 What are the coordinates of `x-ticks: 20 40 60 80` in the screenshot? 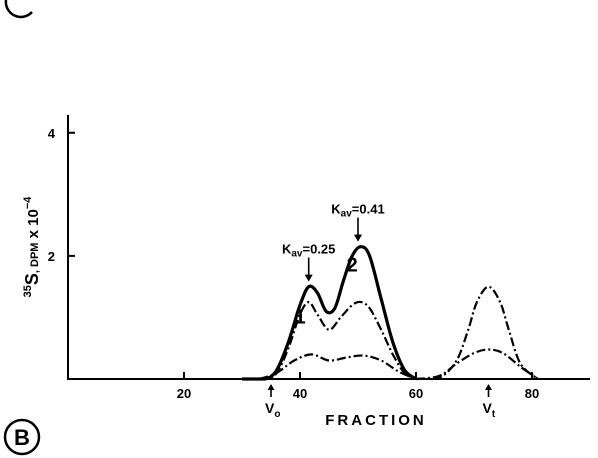 It's located at (358, 386).